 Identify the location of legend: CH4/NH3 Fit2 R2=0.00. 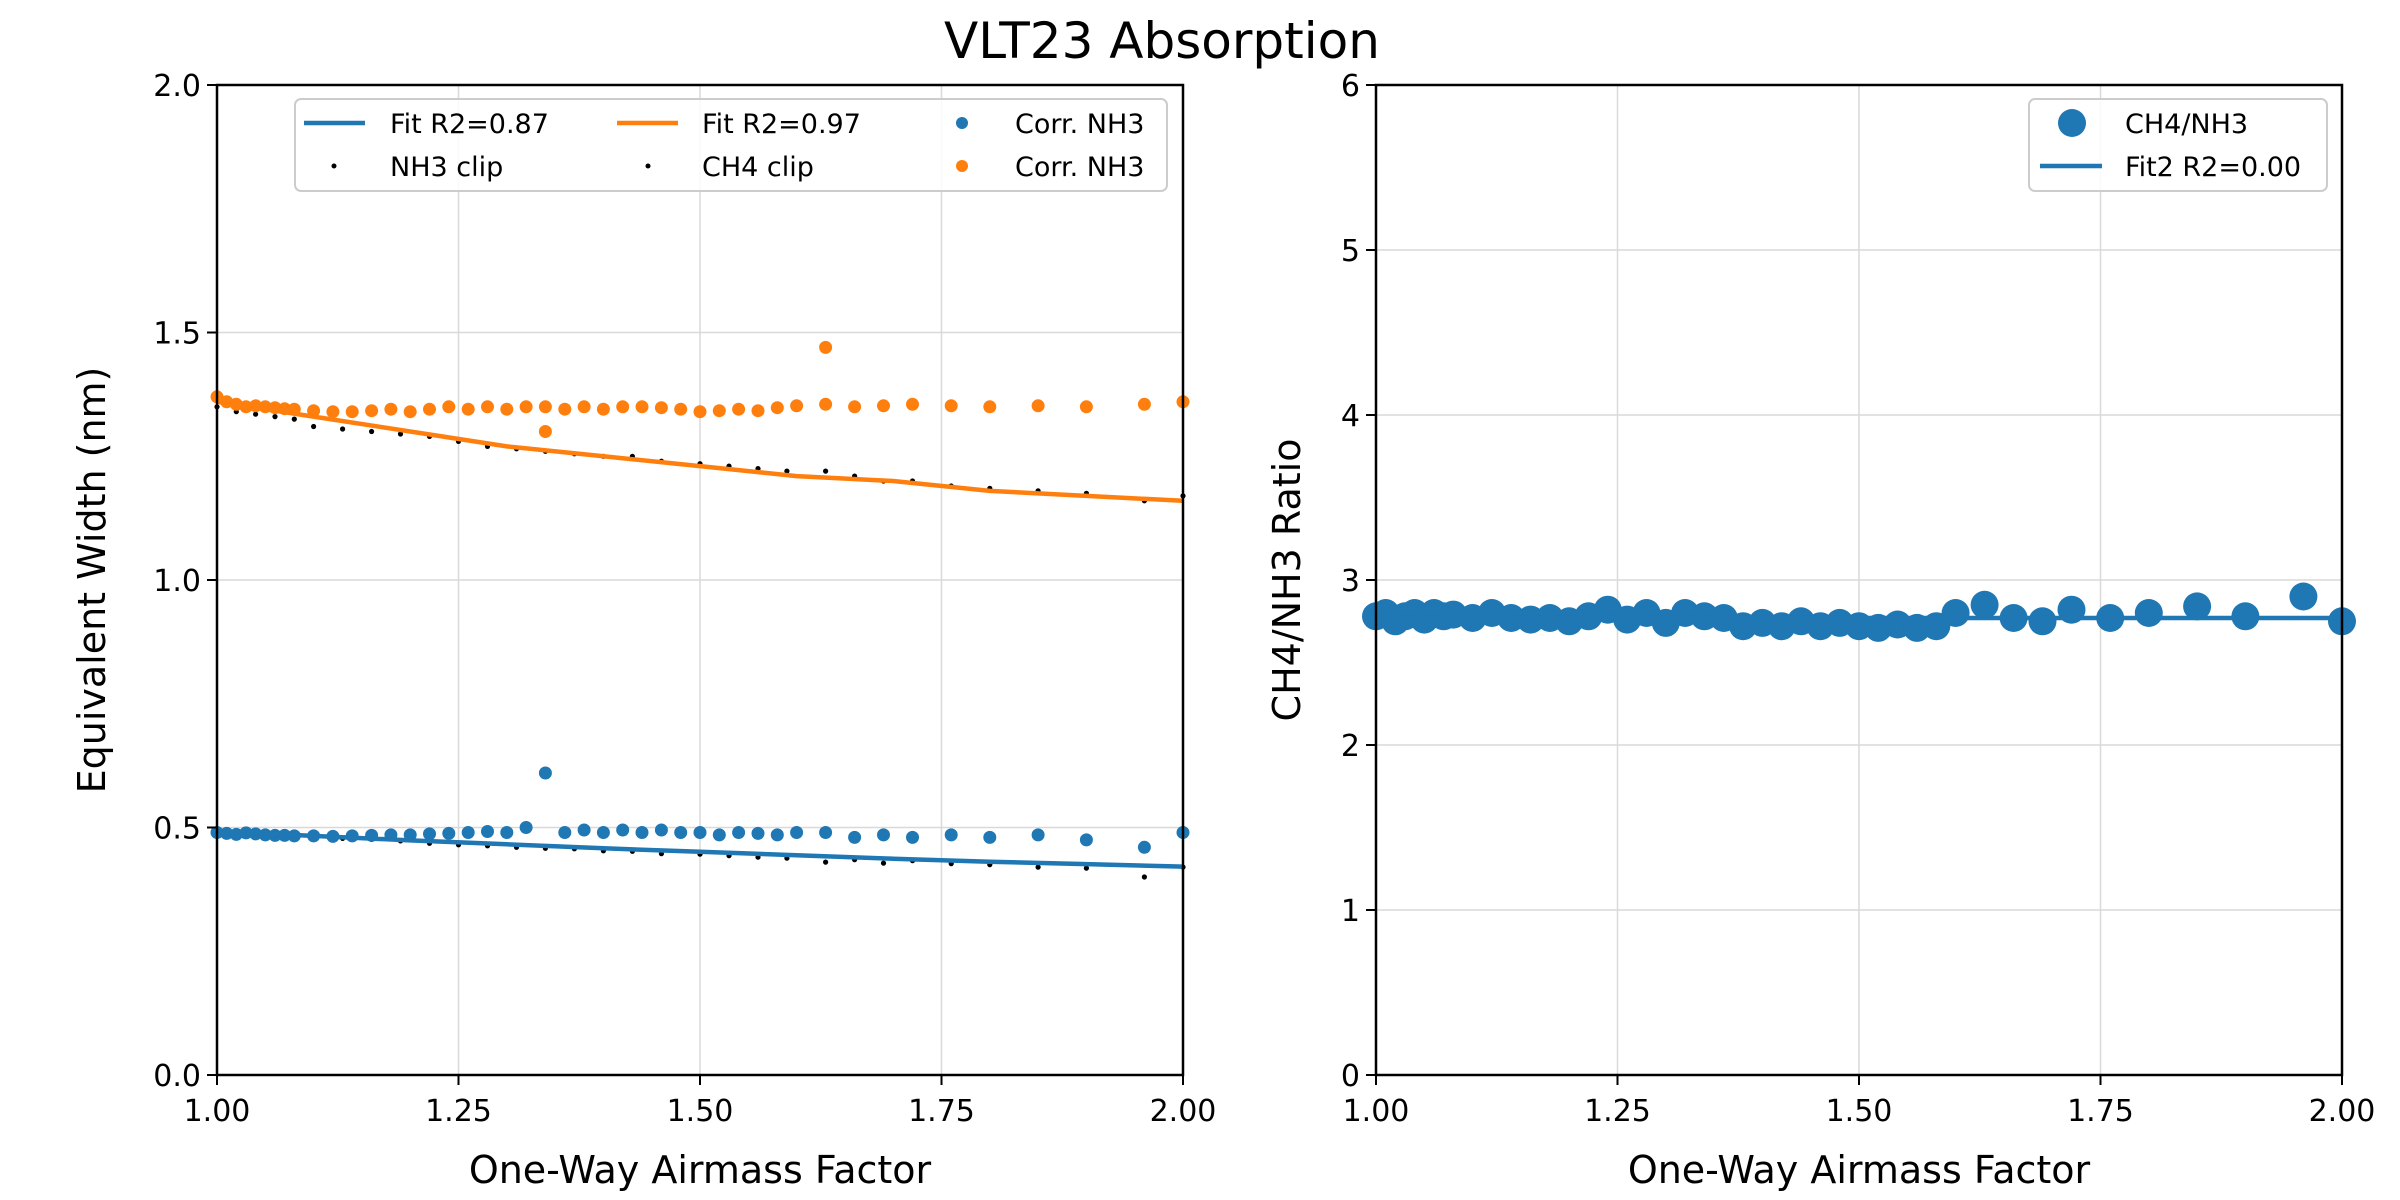
(2178, 145).